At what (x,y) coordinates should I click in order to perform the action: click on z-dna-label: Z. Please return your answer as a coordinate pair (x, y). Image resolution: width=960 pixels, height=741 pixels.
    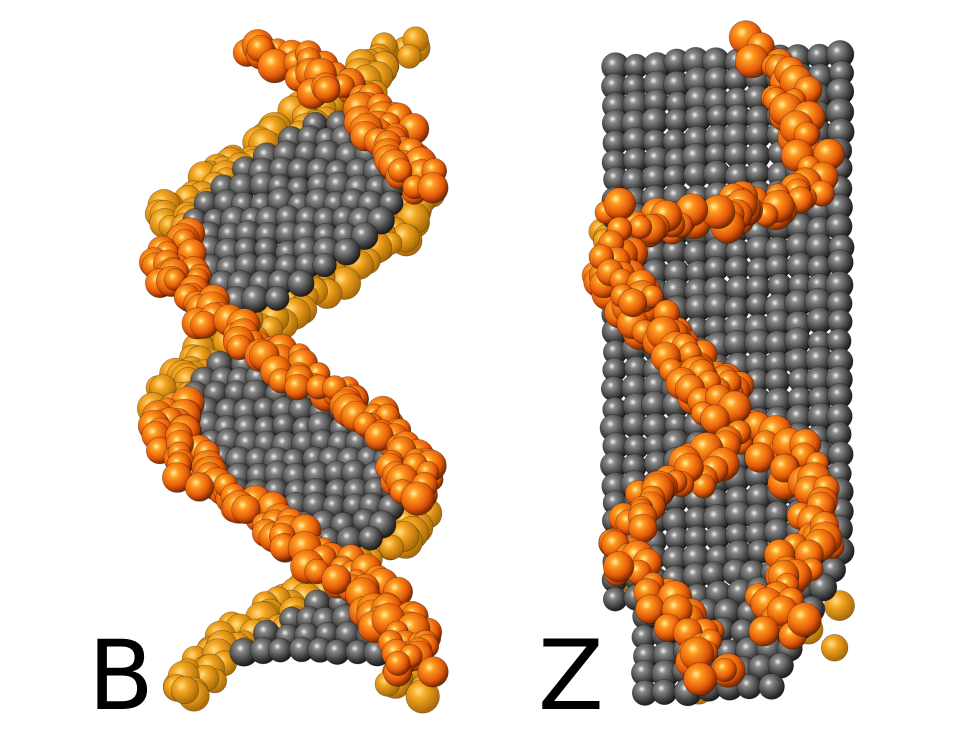
    Looking at the image, I should click on (571, 676).